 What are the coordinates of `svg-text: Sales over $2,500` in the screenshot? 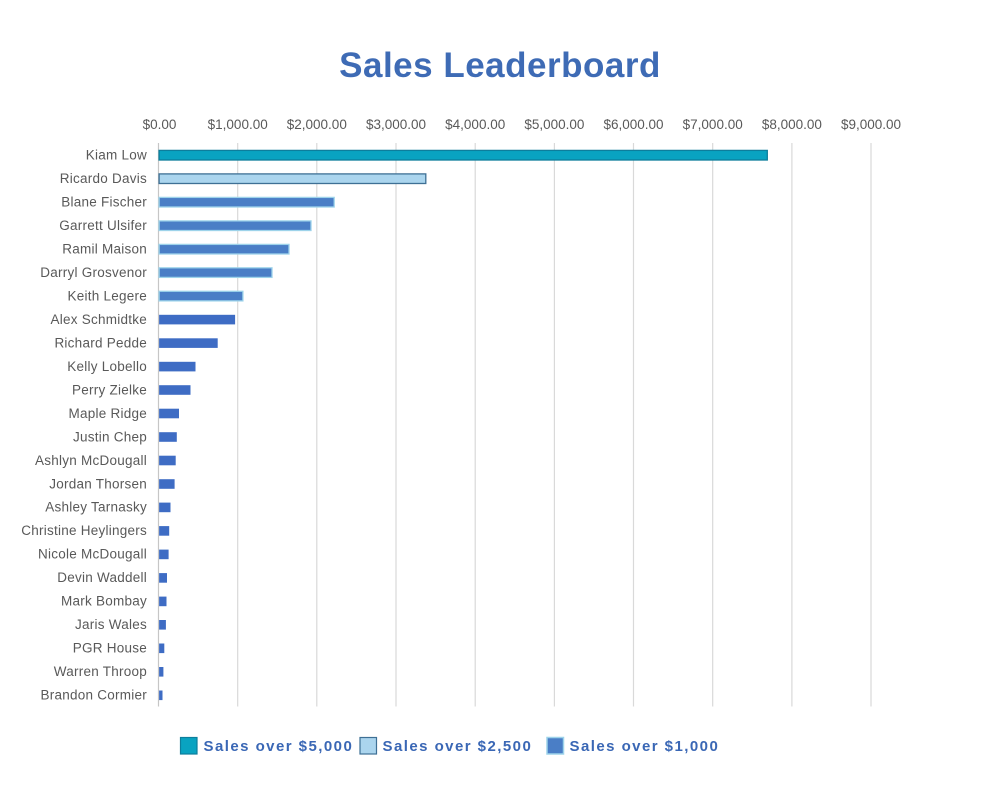 It's located at (458, 746).